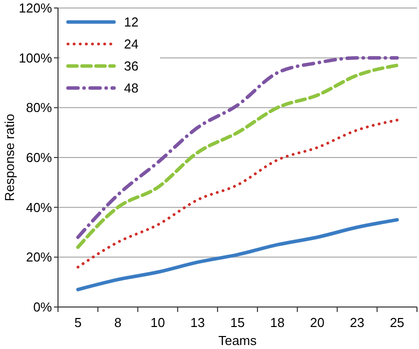 The height and width of the screenshot is (349, 419). What do you see at coordinates (39, 207) in the screenshot?
I see `y-tick-label: 40%` at bounding box center [39, 207].